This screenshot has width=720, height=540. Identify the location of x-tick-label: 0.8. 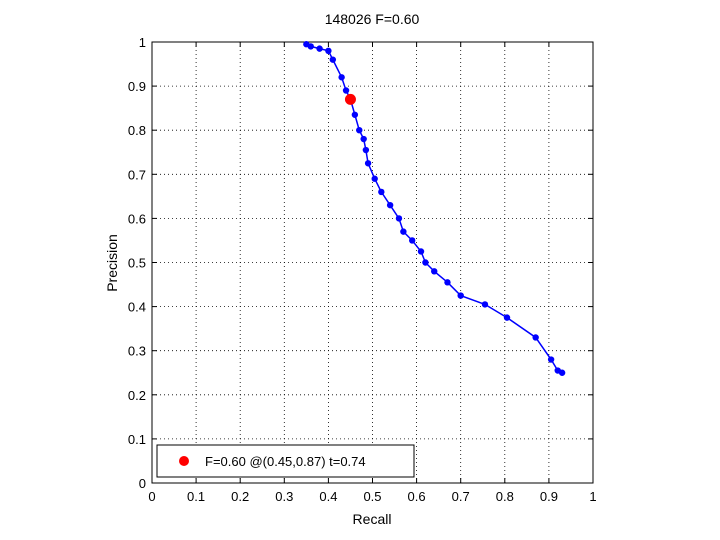
(505, 496).